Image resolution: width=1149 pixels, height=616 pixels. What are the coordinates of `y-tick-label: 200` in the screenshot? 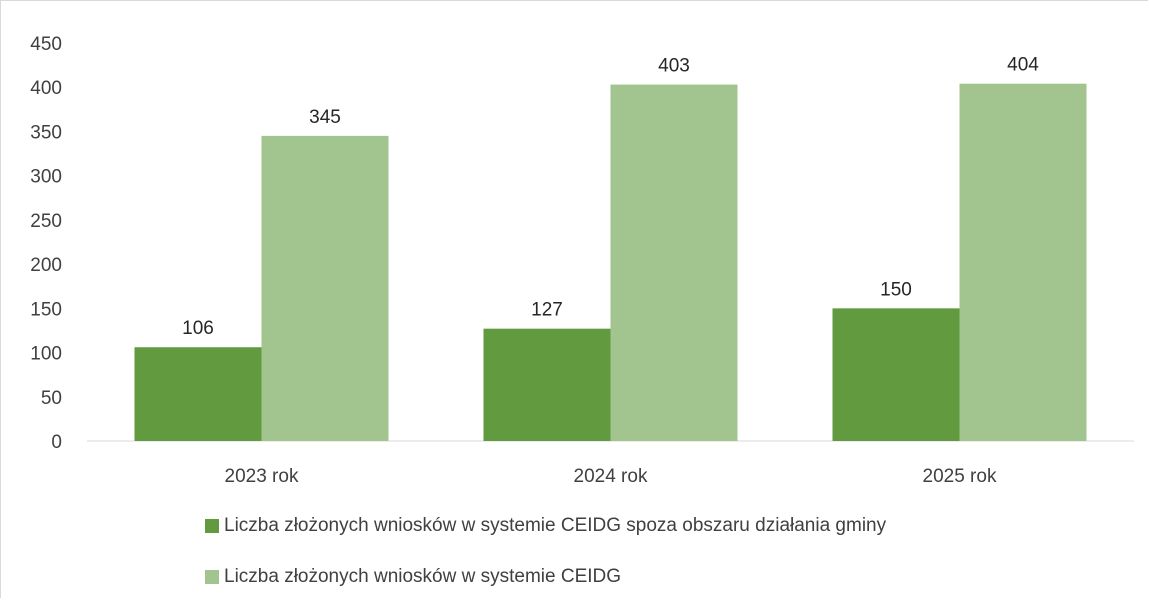 It's located at (46, 265).